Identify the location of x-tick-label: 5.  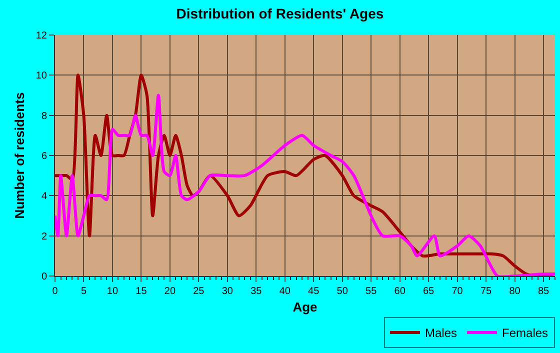
(83, 291).